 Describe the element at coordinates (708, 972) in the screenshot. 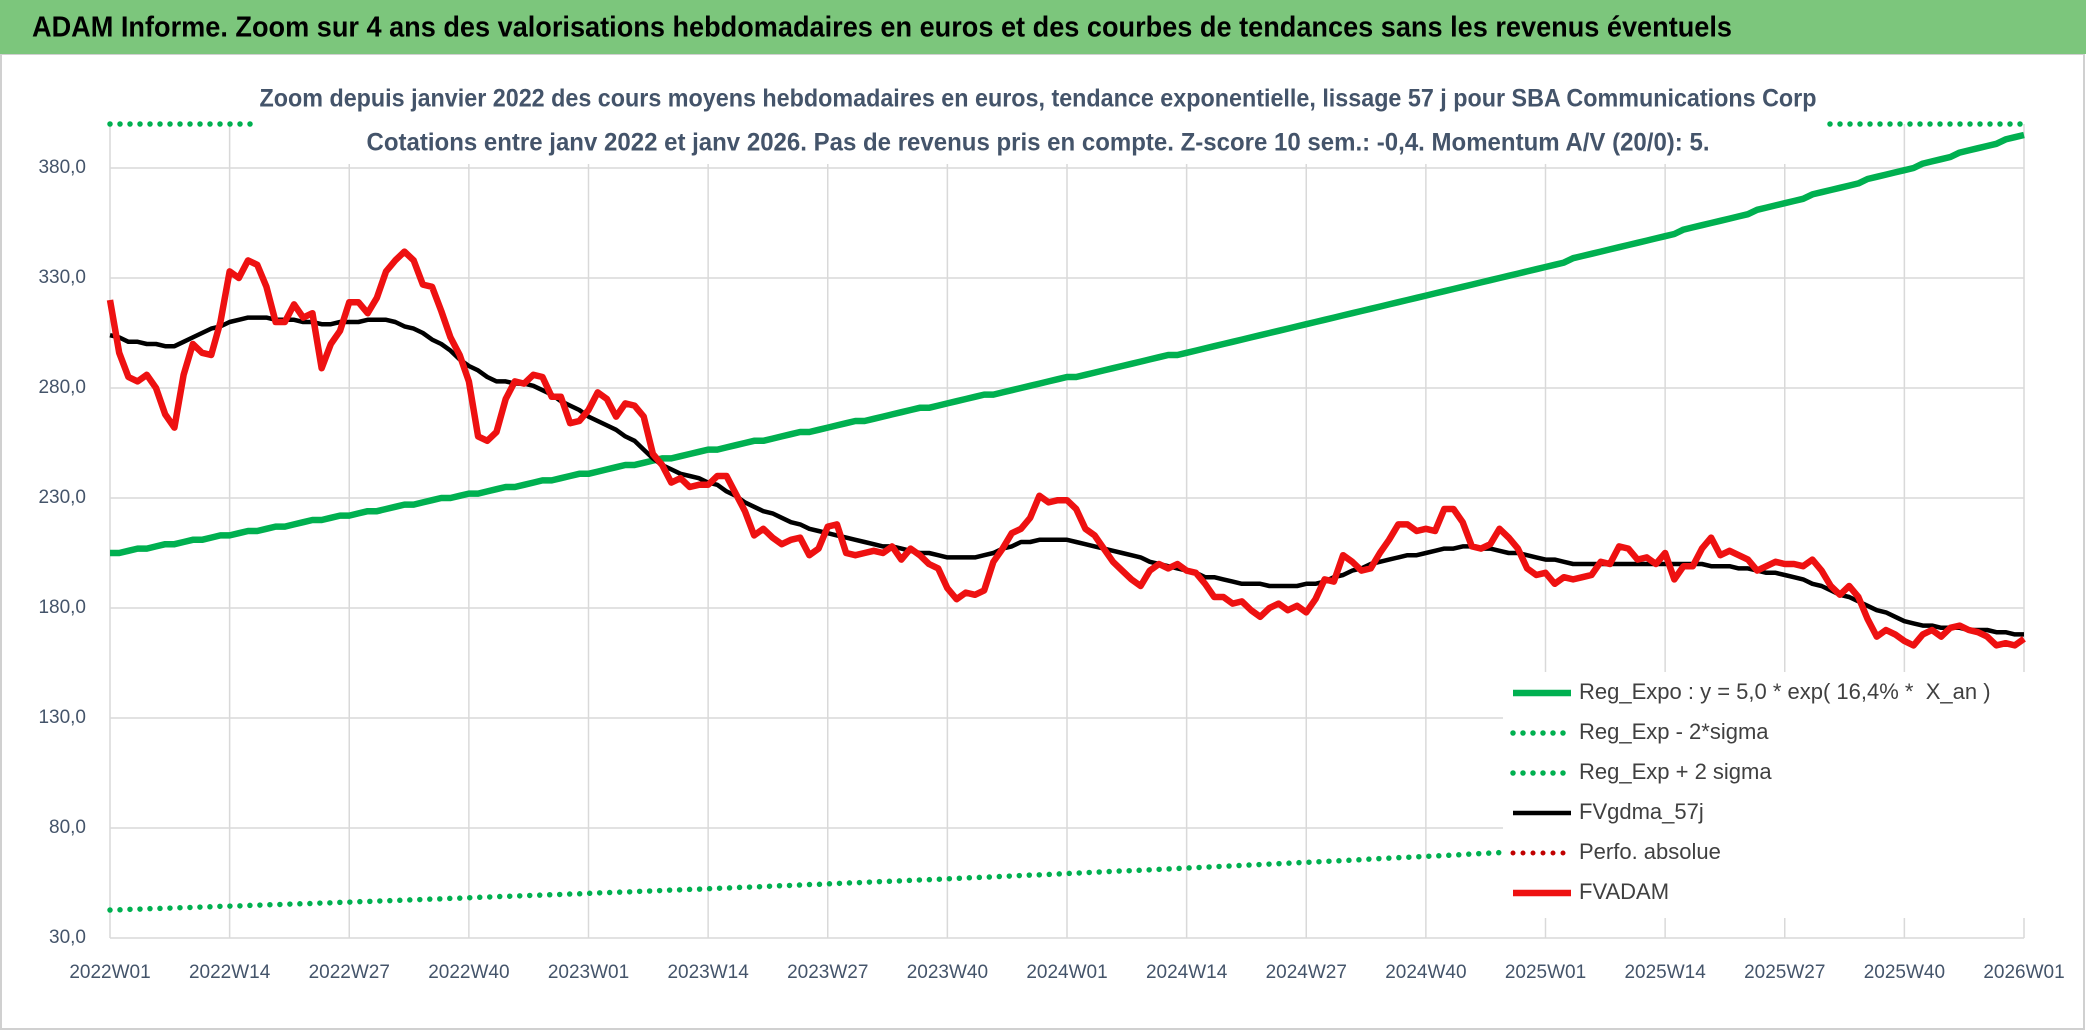

I see `x-tick-label: 2023W14` at that location.